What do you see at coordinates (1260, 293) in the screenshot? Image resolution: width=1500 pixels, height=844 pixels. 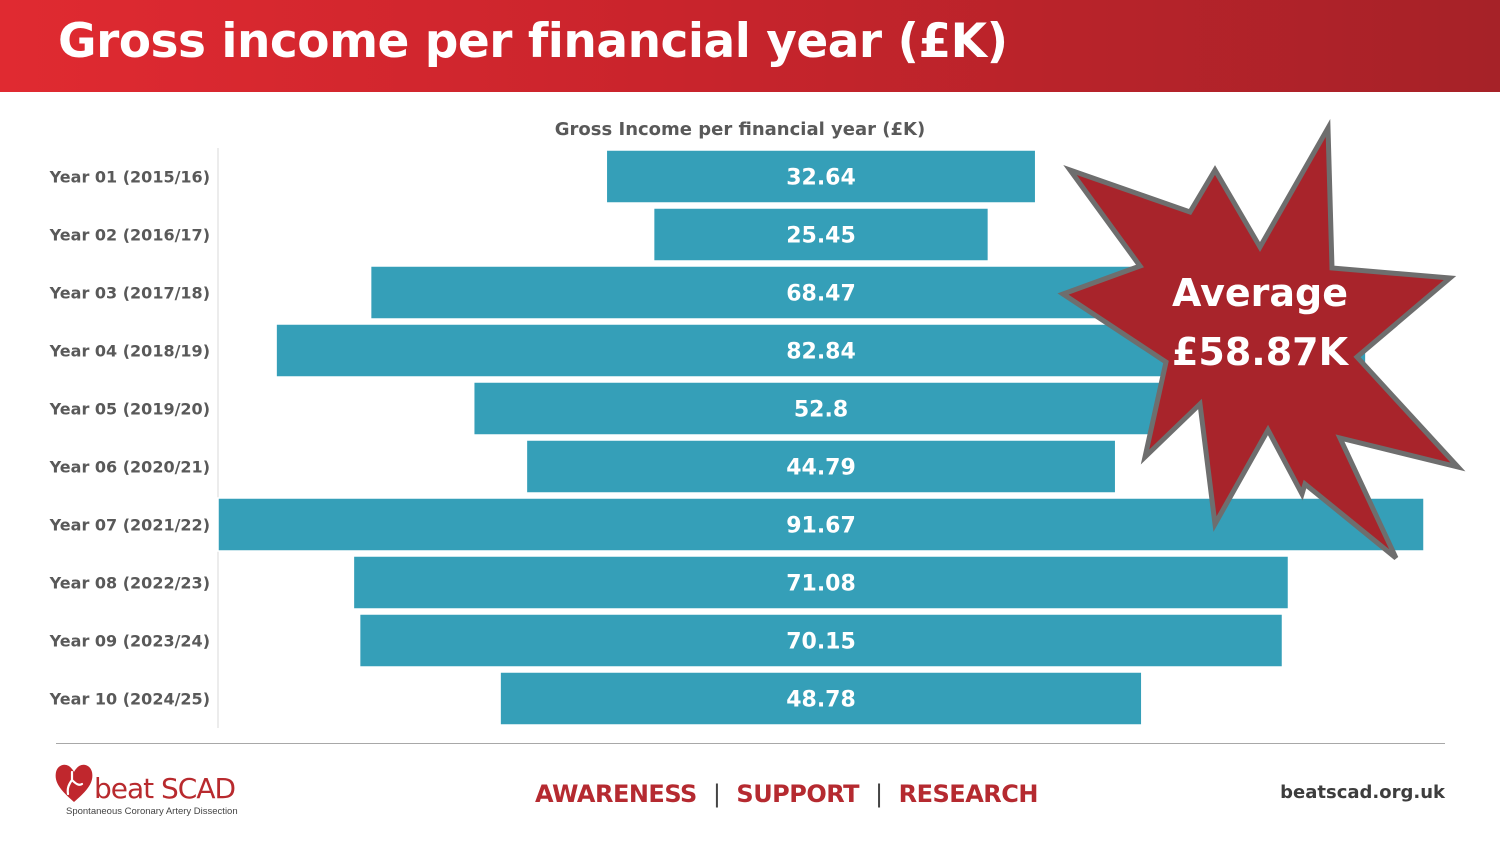 I see `average-label: Average` at bounding box center [1260, 293].